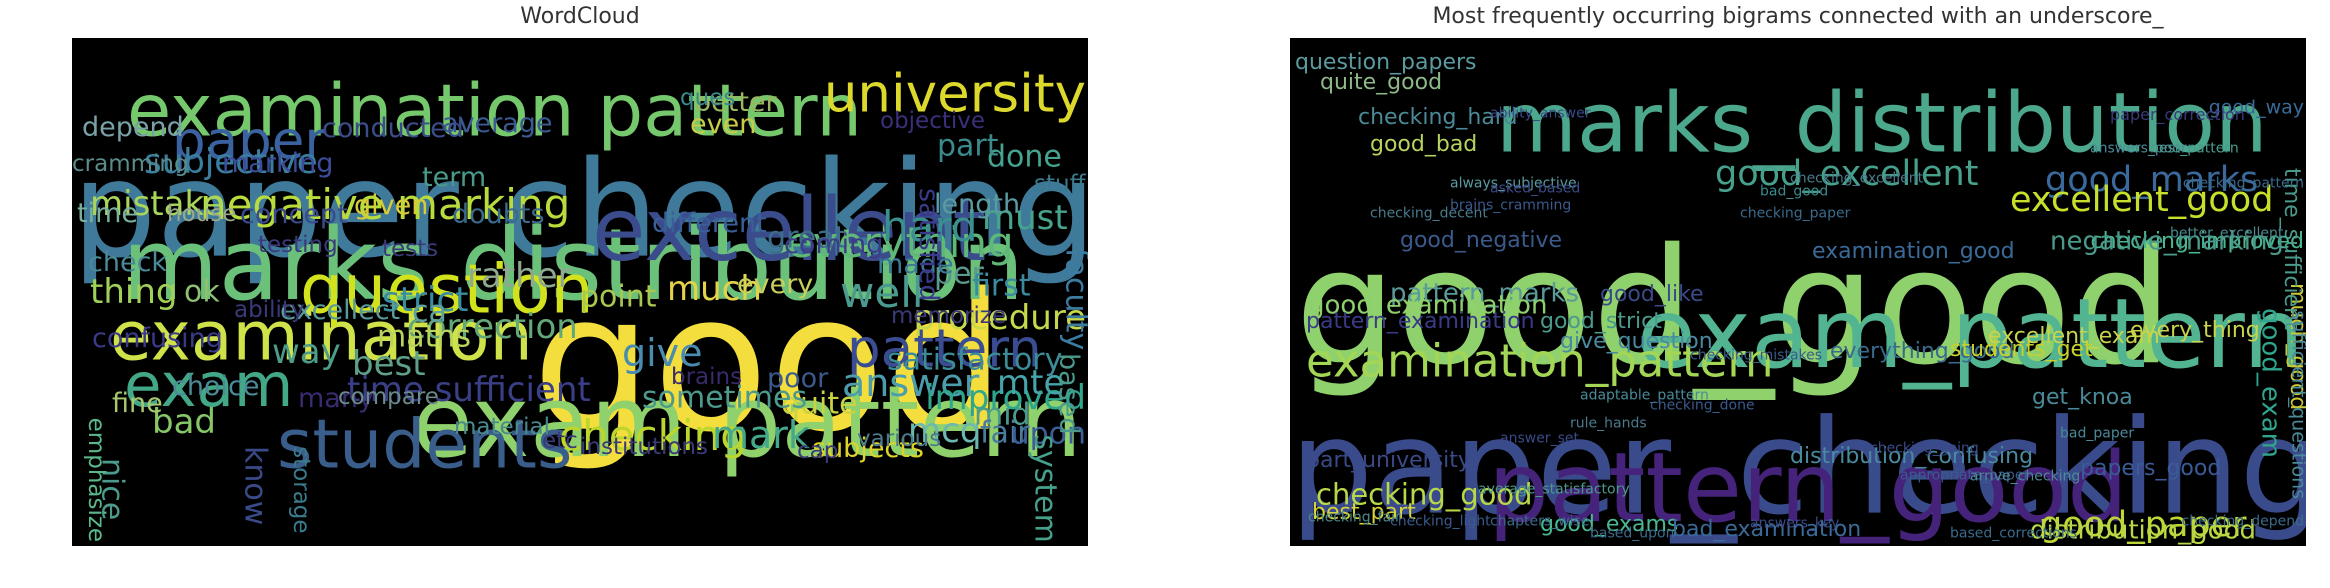 The image size is (2330, 588). I want to click on wordcloud-word-various: various, so click(899, 439).